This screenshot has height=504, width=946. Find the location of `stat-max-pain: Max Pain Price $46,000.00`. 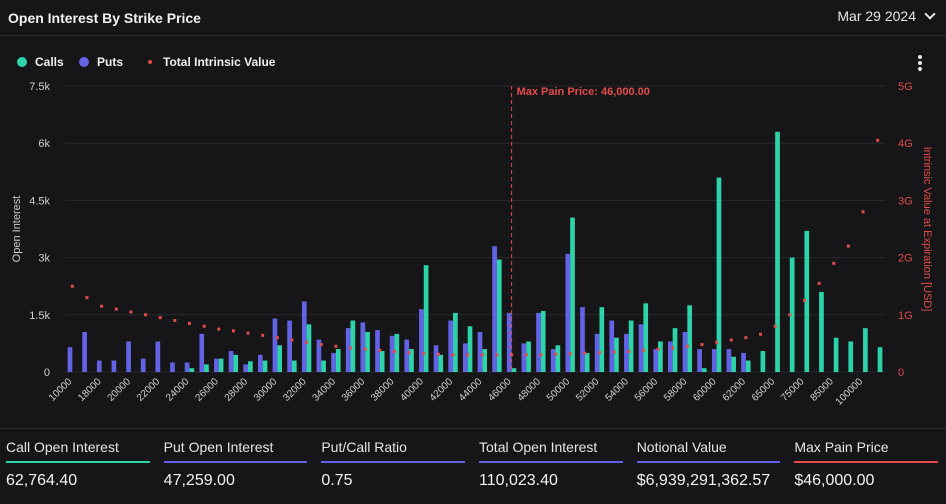

stat-max-pain: Max Pain Price $46,000.00 is located at coordinates (867, 466).